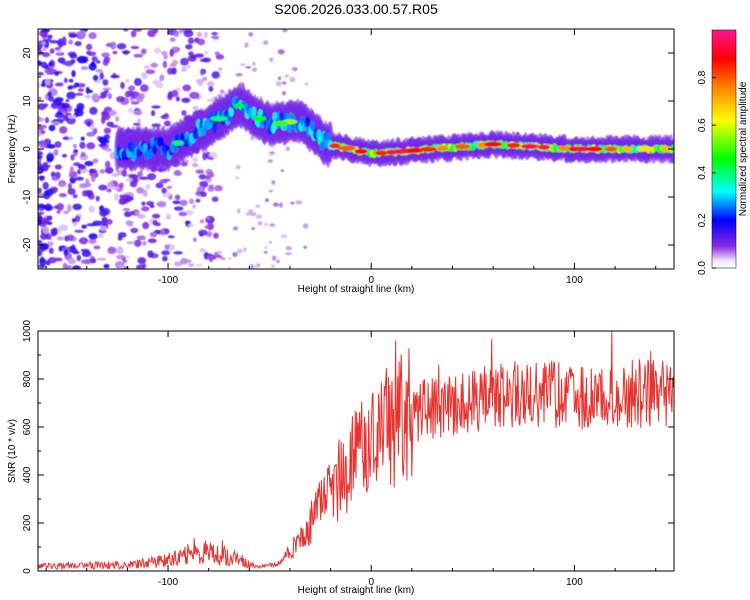 The width and height of the screenshot is (750, 600). I want to click on snr-y-axis-label: SNR (10 * v/v), so click(12, 451).